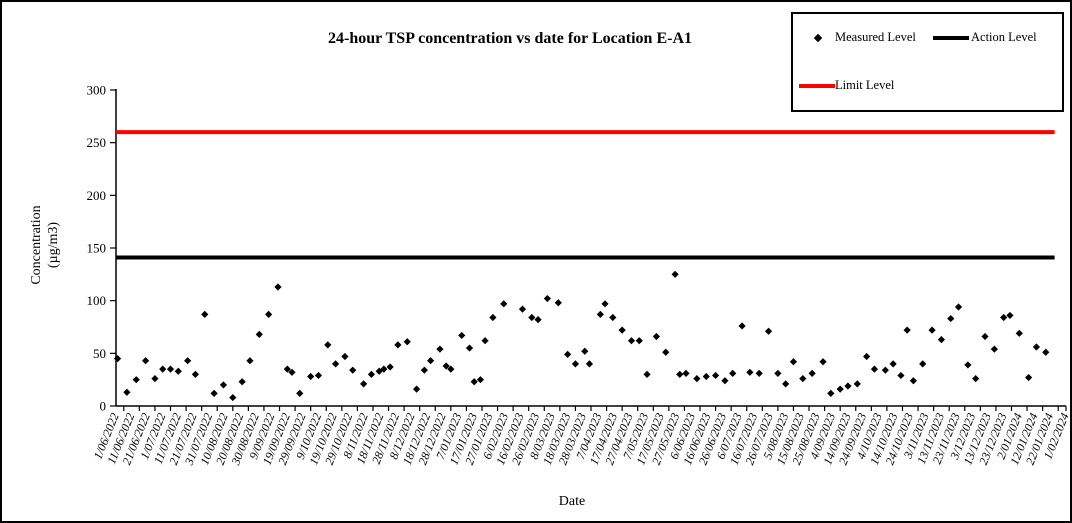  Describe the element at coordinates (97, 300) in the screenshot. I see `y-tick-label: 100` at that location.